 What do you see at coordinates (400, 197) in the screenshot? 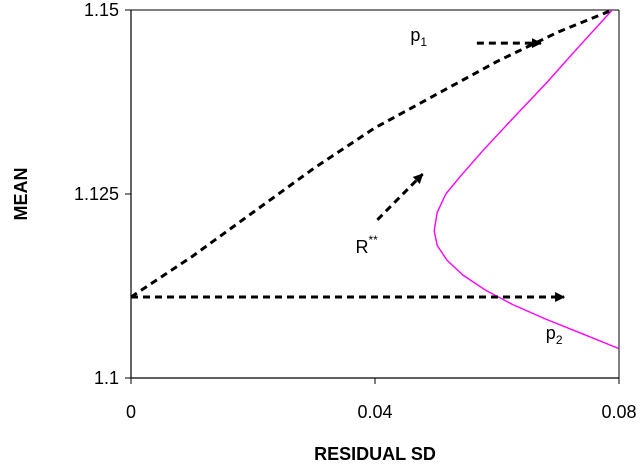
I see `annotation-arrow` at bounding box center [400, 197].